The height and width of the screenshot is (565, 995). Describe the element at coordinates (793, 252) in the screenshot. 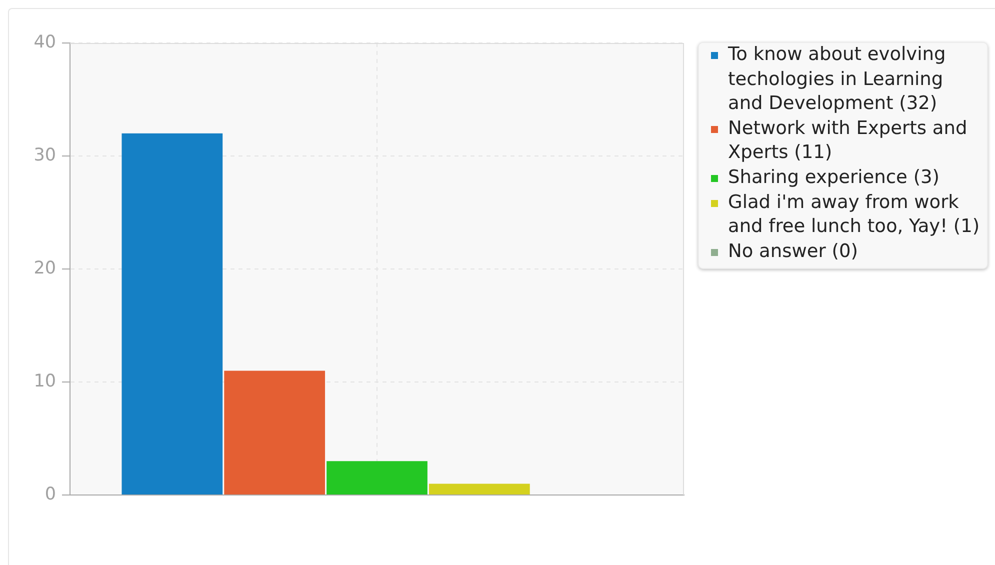

I see `legend-label: No answer (0)` at that location.